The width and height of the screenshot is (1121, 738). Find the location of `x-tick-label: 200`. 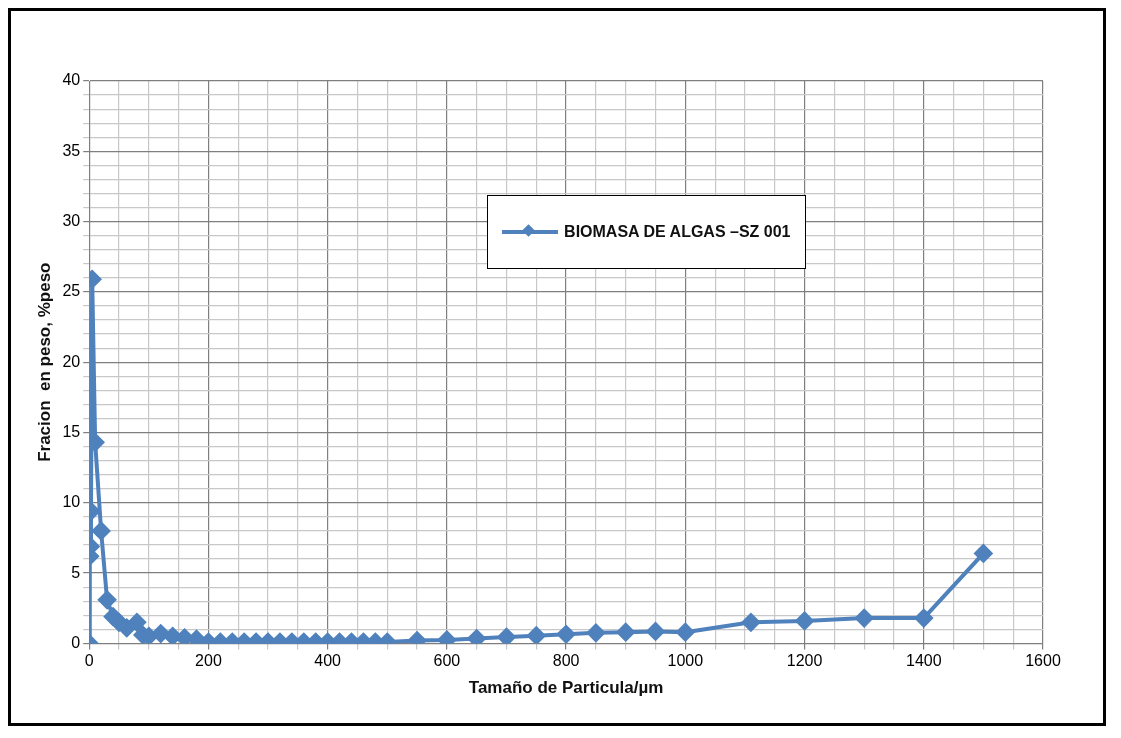

x-tick-label: 200 is located at coordinates (208, 661).